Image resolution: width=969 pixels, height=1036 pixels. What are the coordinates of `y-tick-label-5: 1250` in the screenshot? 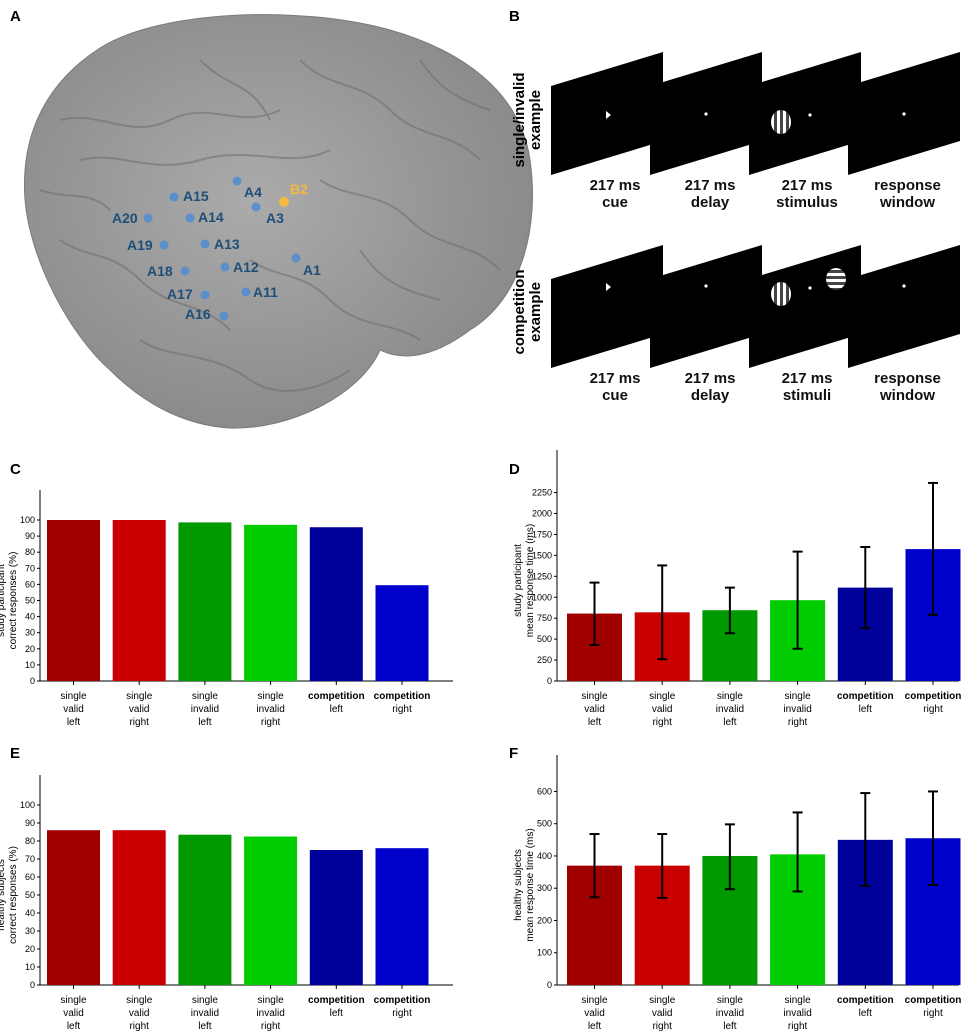 It's located at (542, 576).